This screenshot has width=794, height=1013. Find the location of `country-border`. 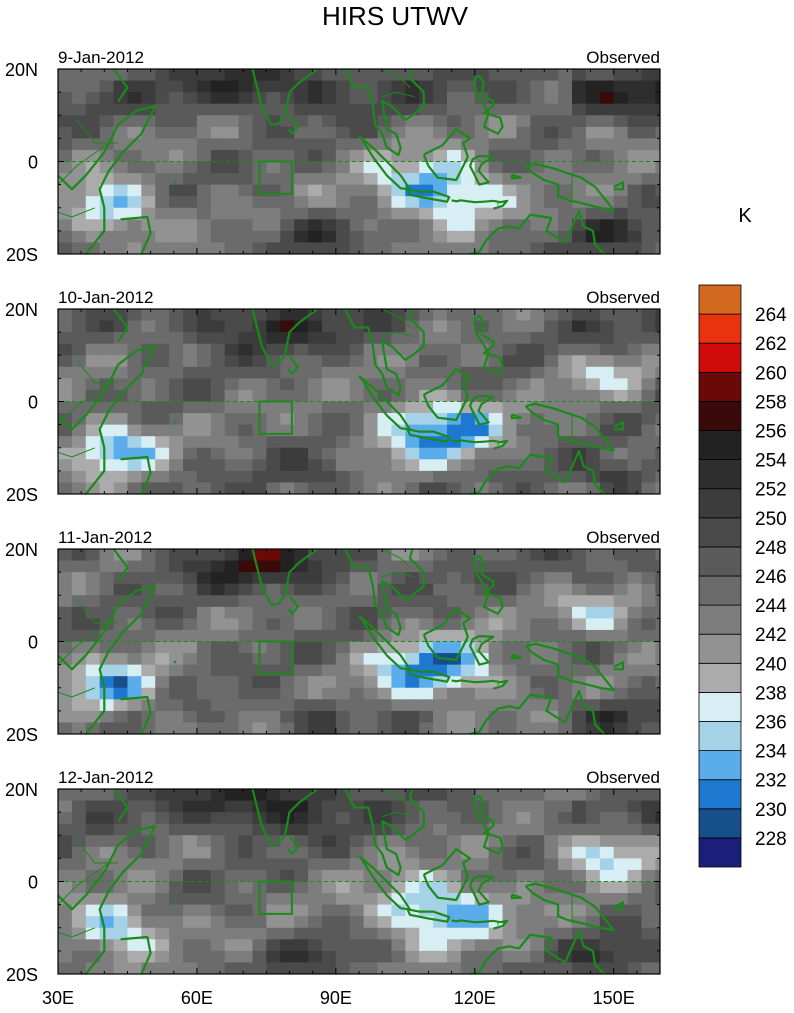

country-border is located at coordinates (398, 94).